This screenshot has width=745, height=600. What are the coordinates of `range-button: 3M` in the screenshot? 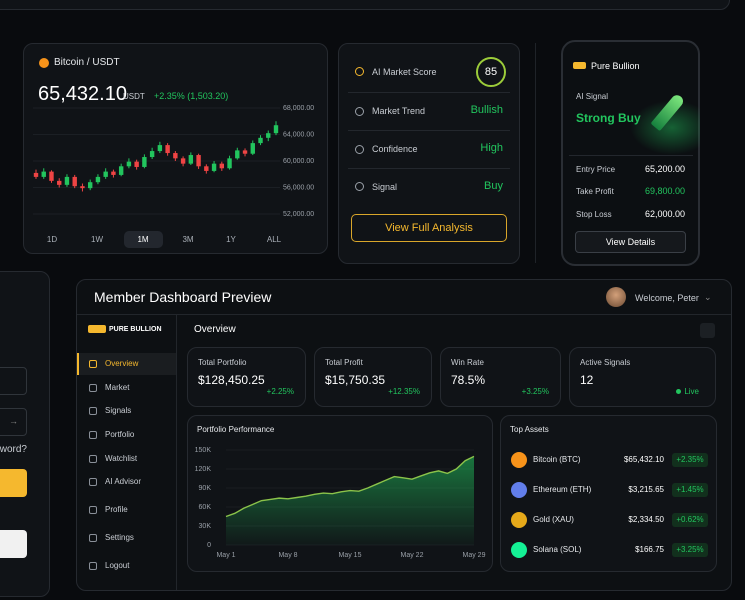 It's located at (187, 239).